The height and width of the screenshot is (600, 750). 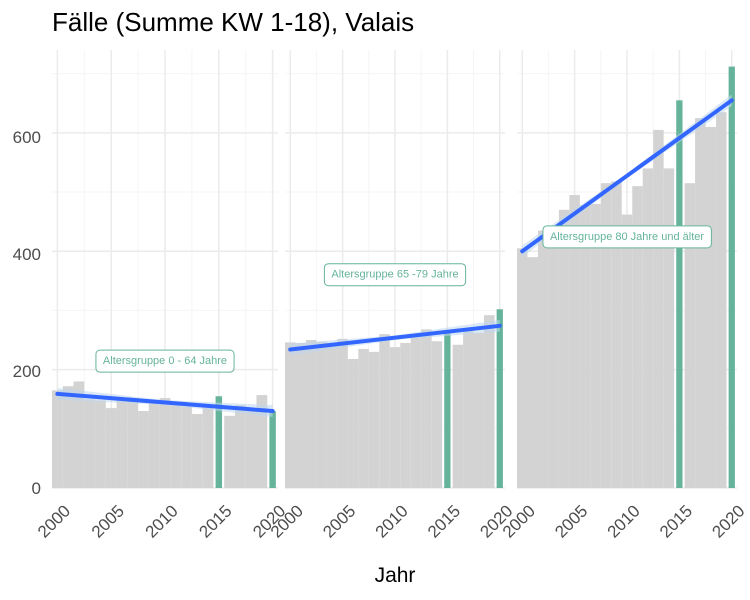 What do you see at coordinates (27, 137) in the screenshot?
I see `y-tick-label: 600` at bounding box center [27, 137].